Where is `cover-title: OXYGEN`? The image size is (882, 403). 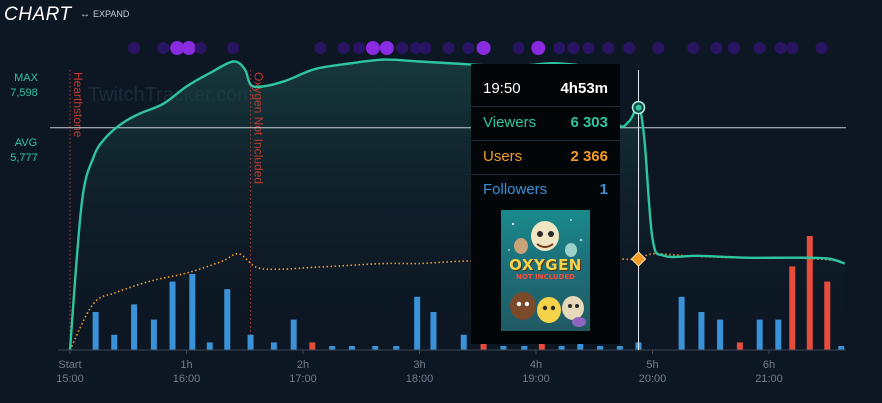 cover-title: OXYGEN is located at coordinates (545, 265).